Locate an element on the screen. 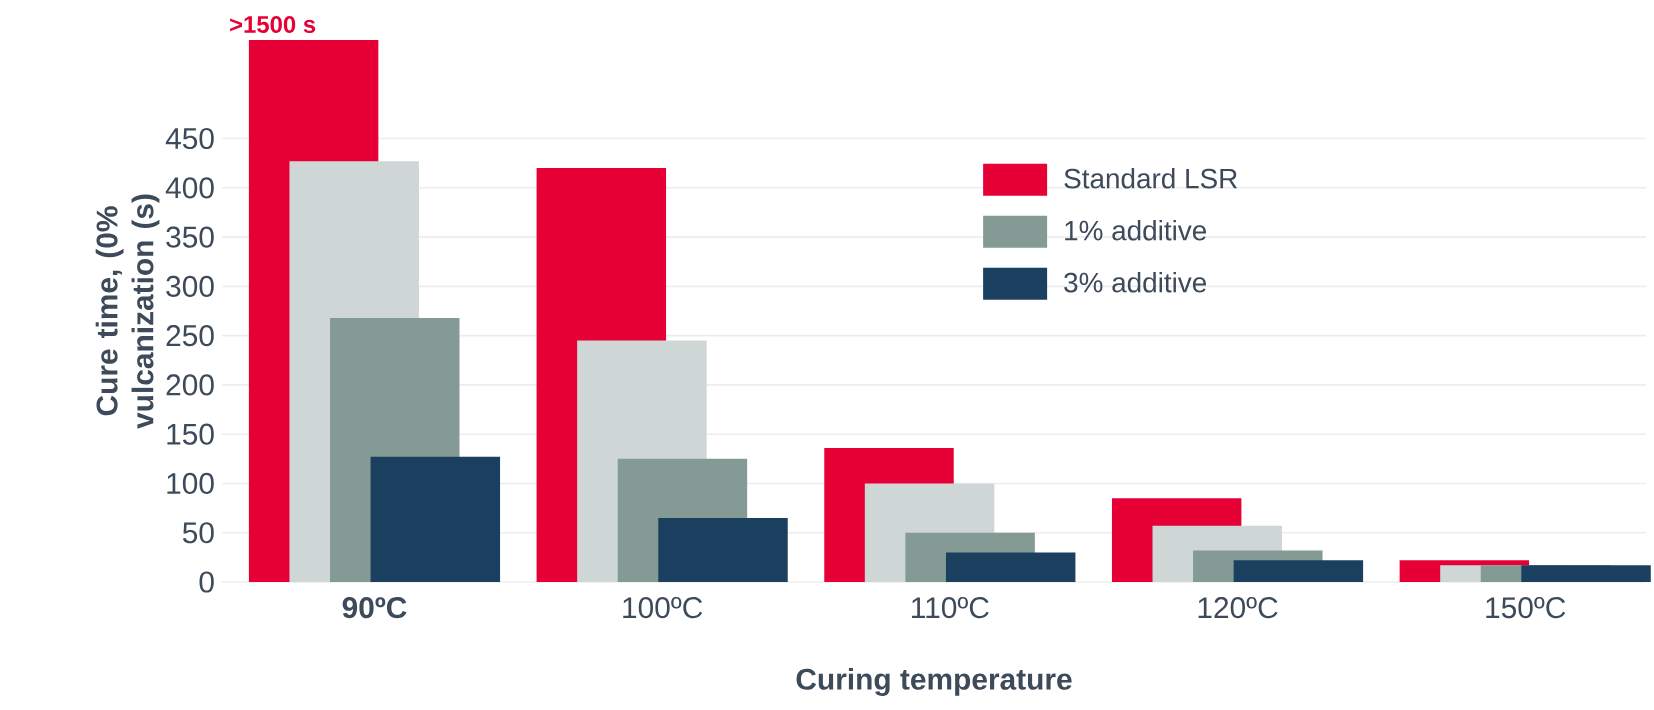  y-tick-label: 350 is located at coordinates (190, 237).